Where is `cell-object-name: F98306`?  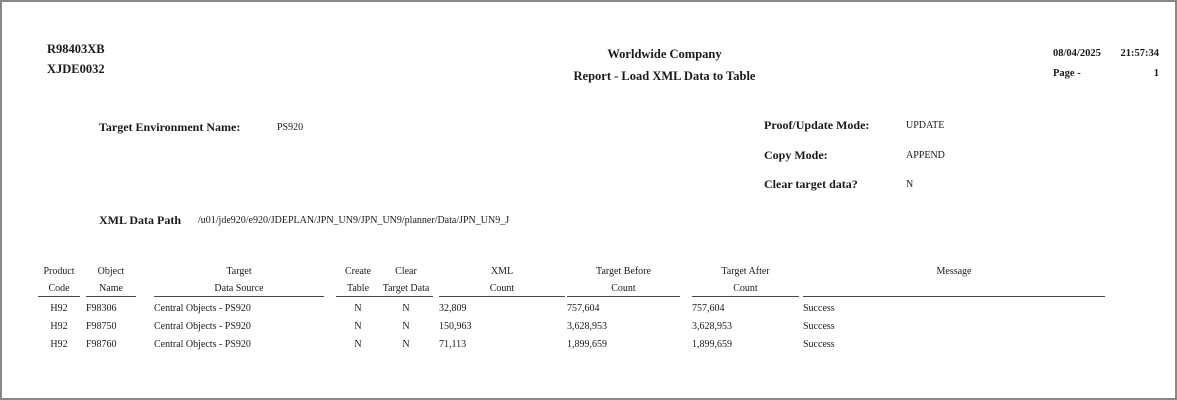
cell-object-name: F98306 is located at coordinates (101, 308).